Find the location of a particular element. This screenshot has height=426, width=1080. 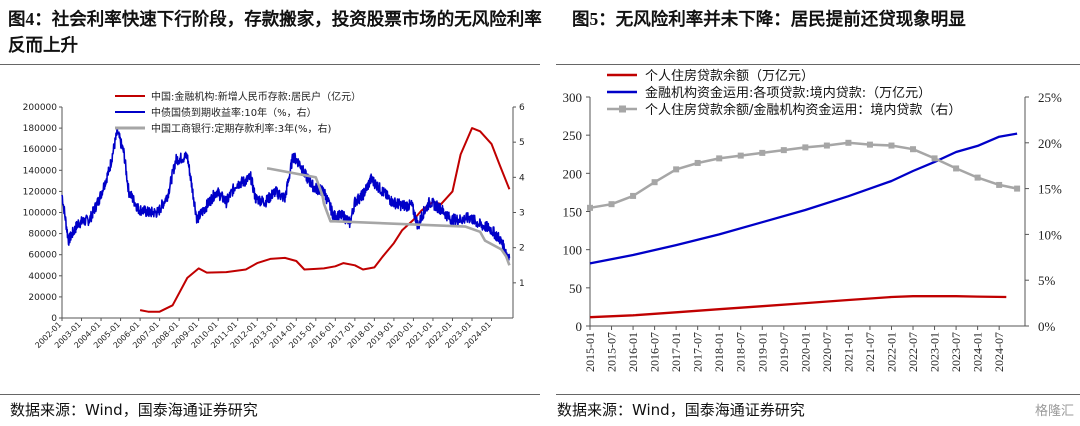

left-chart-left-tick-label: 200000 is located at coordinates (40, 108).